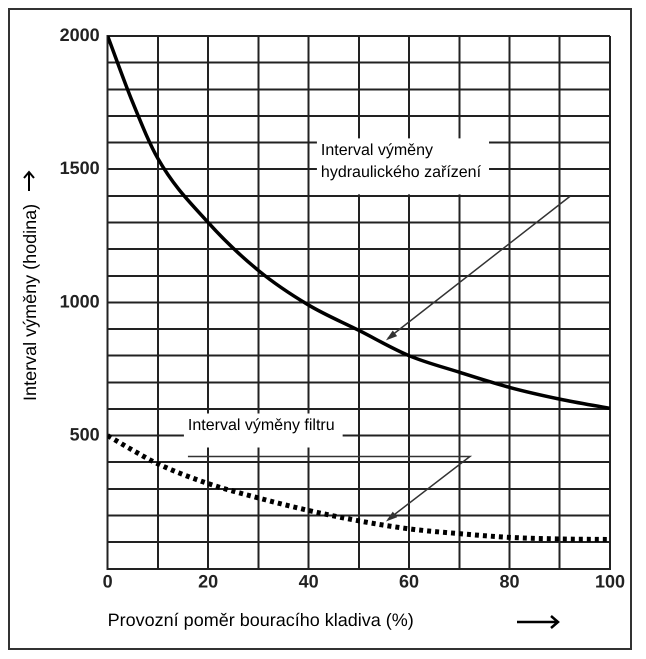  What do you see at coordinates (409, 582) in the screenshot?
I see `x-tick-label: 60` at bounding box center [409, 582].